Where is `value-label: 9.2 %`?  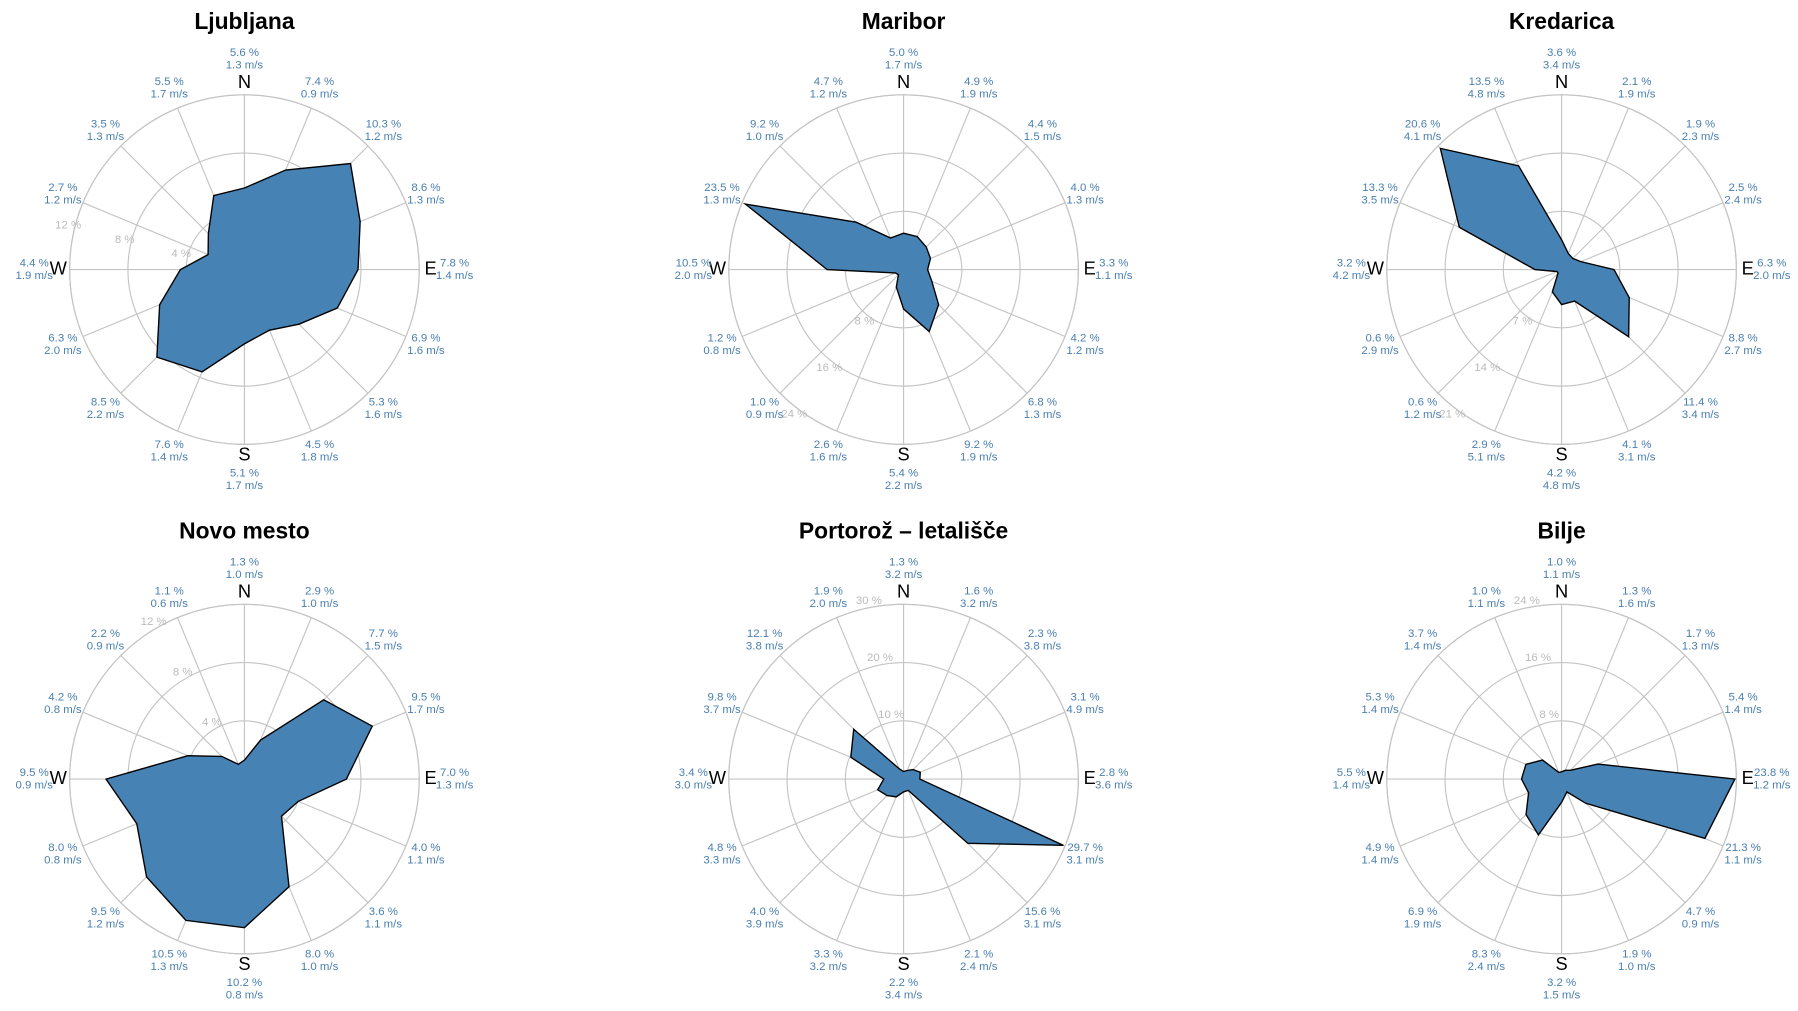 value-label: 9.2 % is located at coordinates (978, 445).